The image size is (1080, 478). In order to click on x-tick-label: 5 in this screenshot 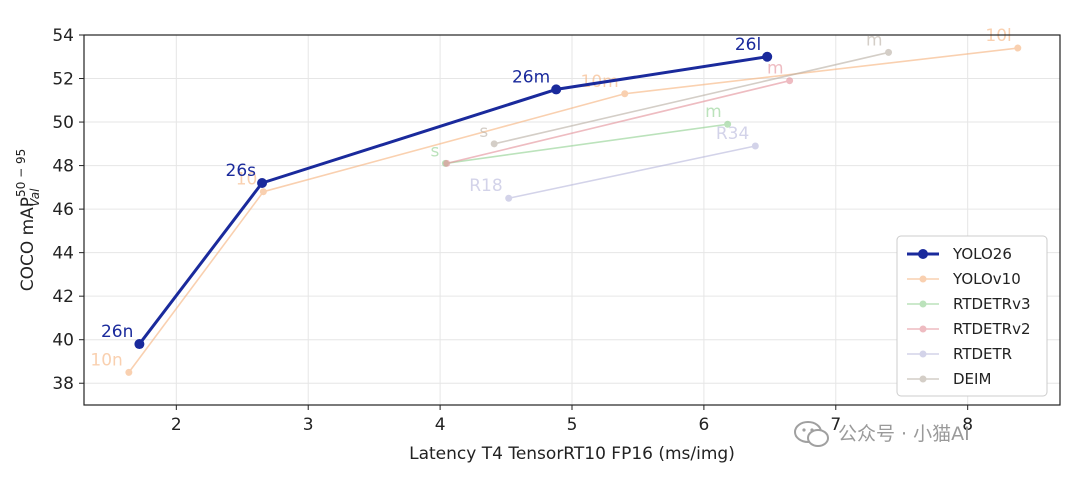, I will do `click(572, 425)`.